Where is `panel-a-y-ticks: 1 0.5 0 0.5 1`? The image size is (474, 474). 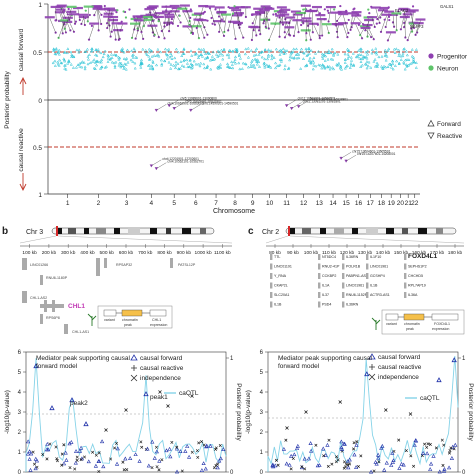
panel-a-y-ticks: 1 0.5 0 0.5 1 is located at coordinates (40, 100).